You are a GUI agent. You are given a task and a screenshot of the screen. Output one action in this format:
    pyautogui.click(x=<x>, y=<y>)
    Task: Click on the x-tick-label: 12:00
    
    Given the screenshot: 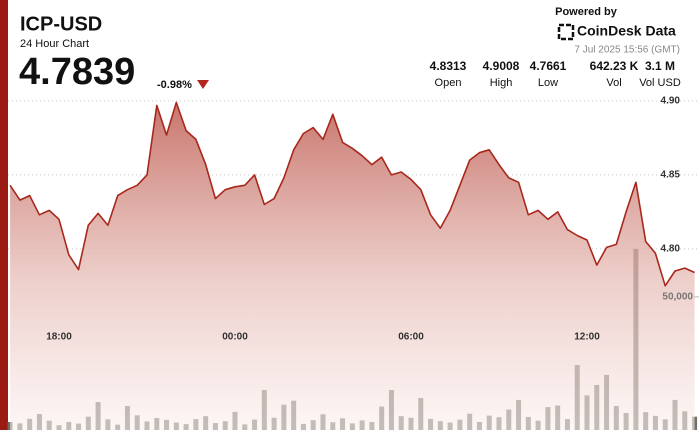 What is the action you would take?
    pyautogui.click(x=587, y=337)
    